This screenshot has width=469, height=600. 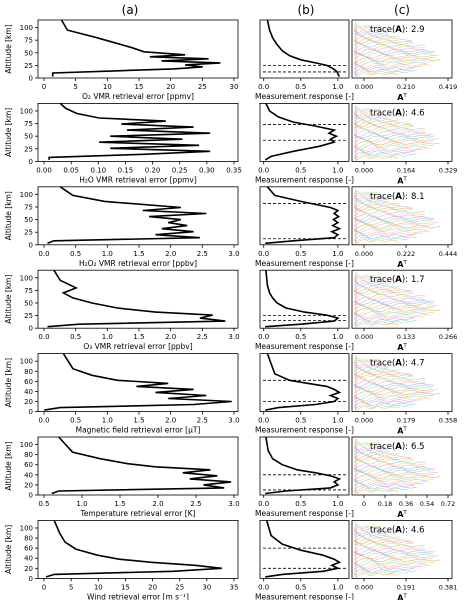 I want to click on avk-tick-label: 0.358, so click(x=448, y=421).